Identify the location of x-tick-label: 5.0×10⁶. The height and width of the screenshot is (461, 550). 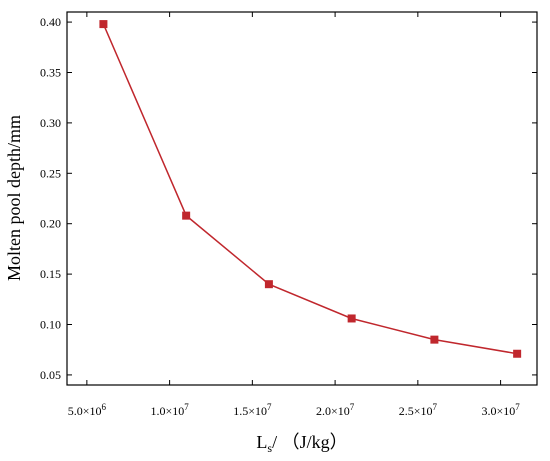
(87, 410).